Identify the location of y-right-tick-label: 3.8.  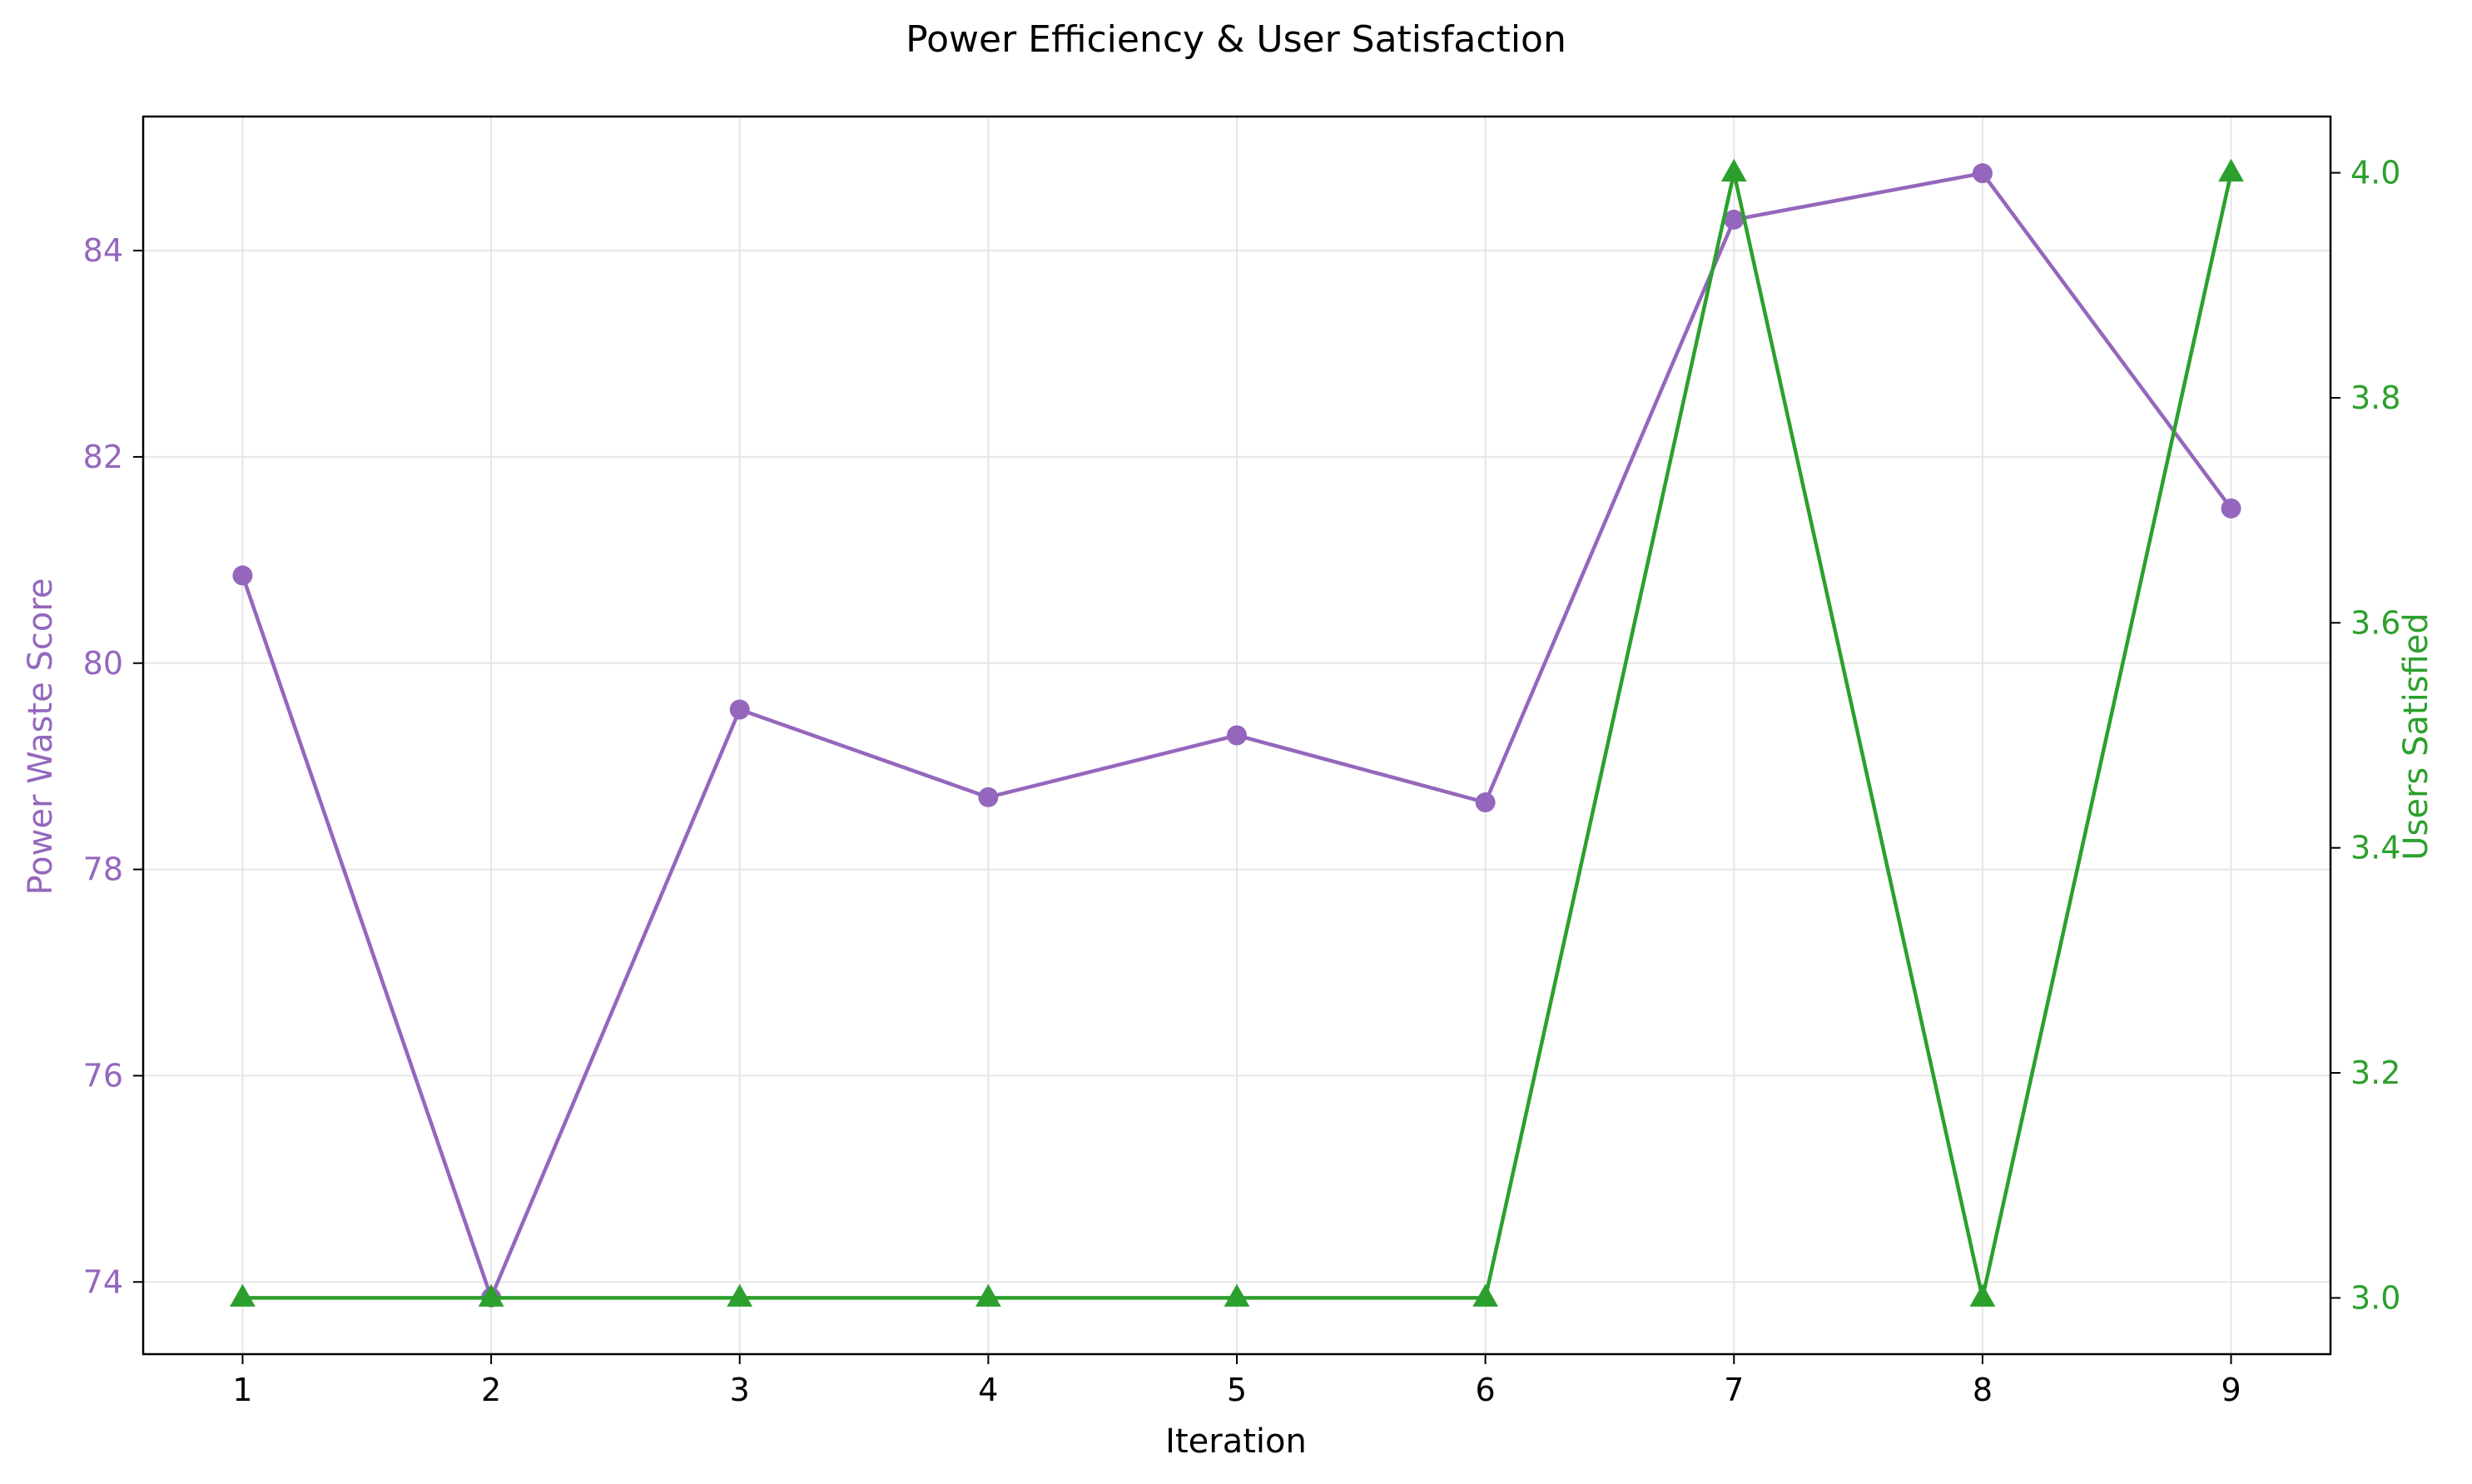
(2375, 398).